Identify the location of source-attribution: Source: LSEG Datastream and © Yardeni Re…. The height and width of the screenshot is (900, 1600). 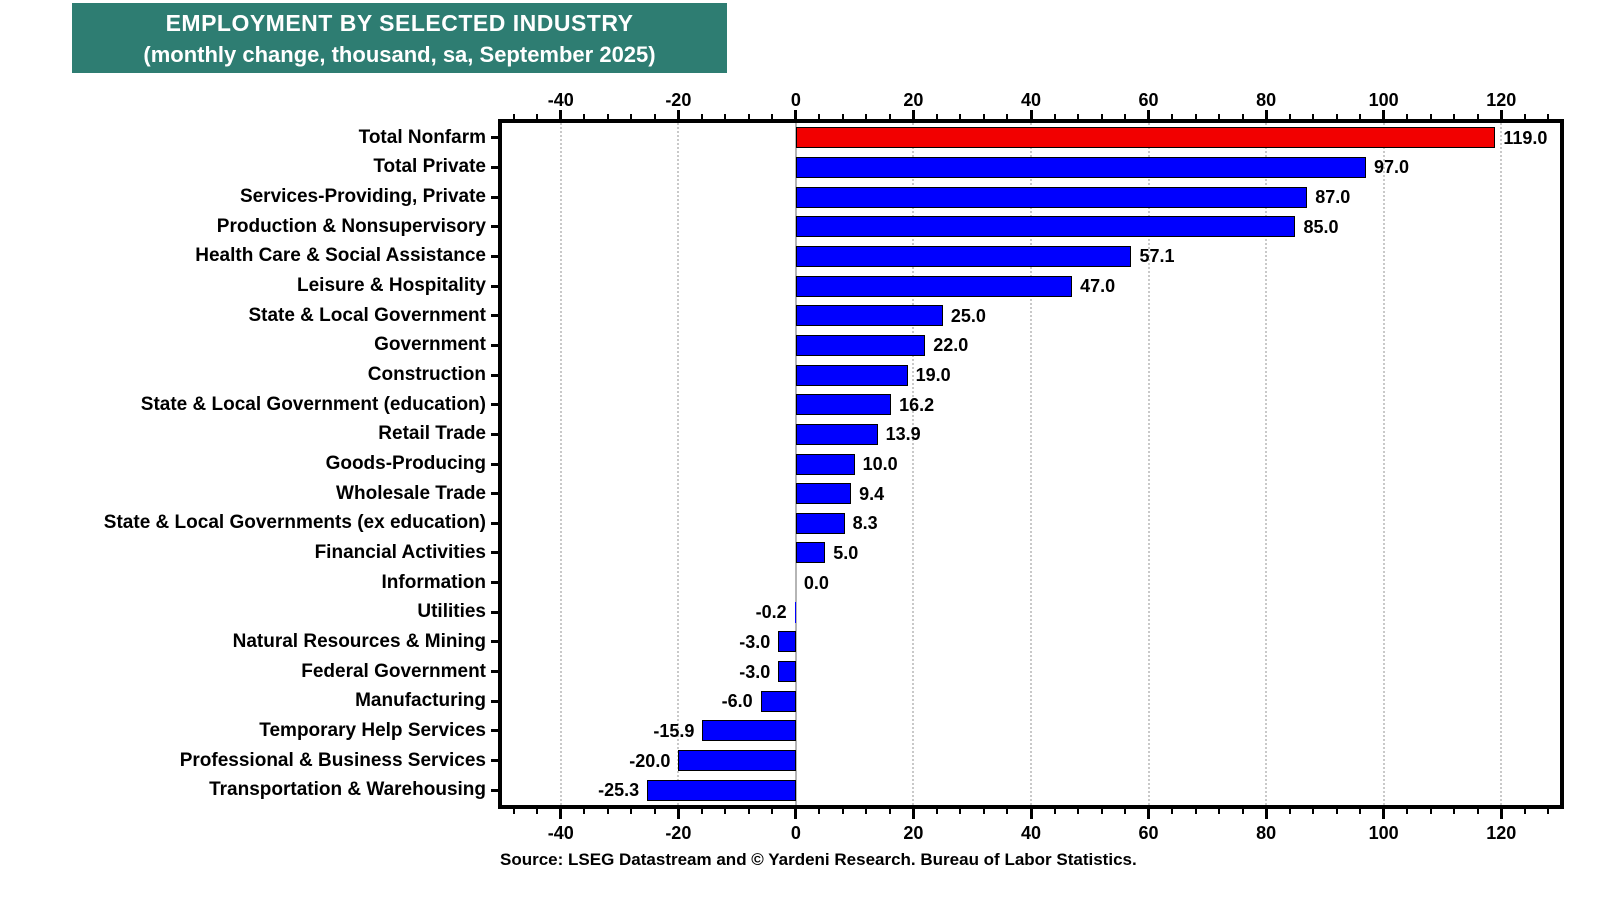
(818, 859).